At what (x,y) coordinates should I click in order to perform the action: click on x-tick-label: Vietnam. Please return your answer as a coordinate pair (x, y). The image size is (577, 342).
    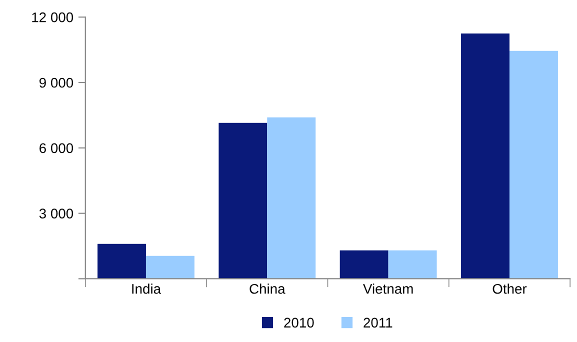
    Looking at the image, I should click on (388, 289).